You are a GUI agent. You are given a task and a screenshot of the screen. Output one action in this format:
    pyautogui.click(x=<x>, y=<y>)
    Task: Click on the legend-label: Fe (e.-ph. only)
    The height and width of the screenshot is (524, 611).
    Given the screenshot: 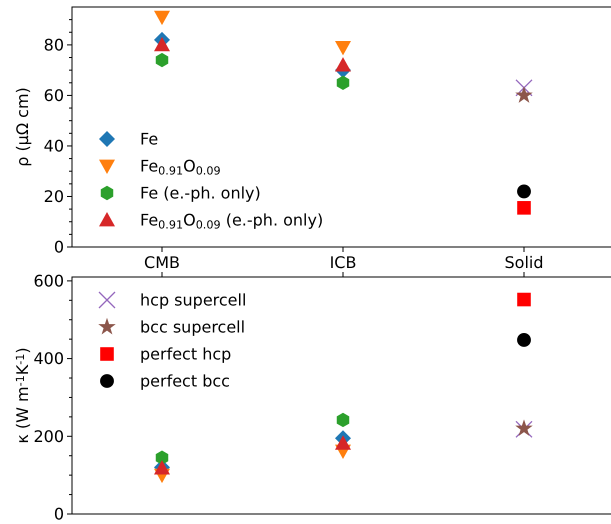 What is the action you would take?
    pyautogui.click(x=200, y=193)
    